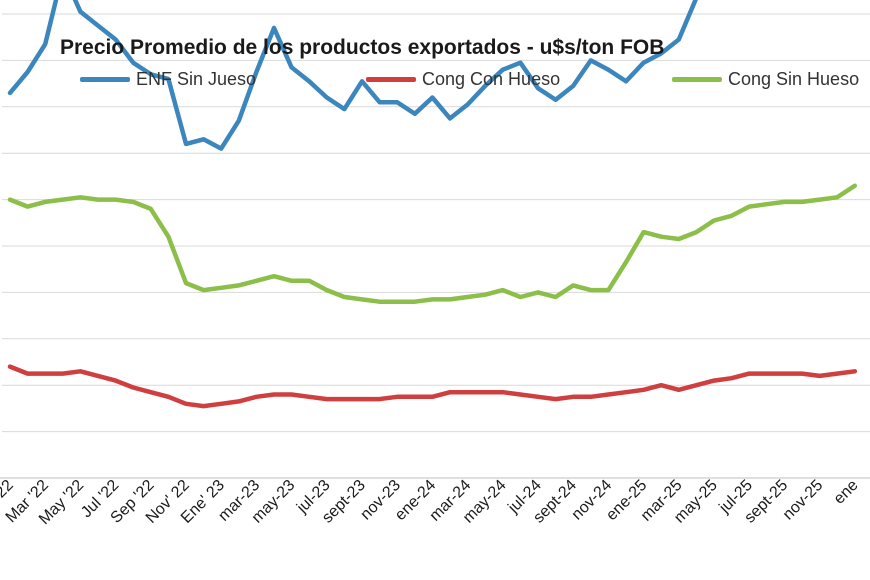 Image resolution: width=870 pixels, height=580 pixels. I want to click on legend-item-cong-sin-hueso: Cong Sin Hueso, so click(765, 79).